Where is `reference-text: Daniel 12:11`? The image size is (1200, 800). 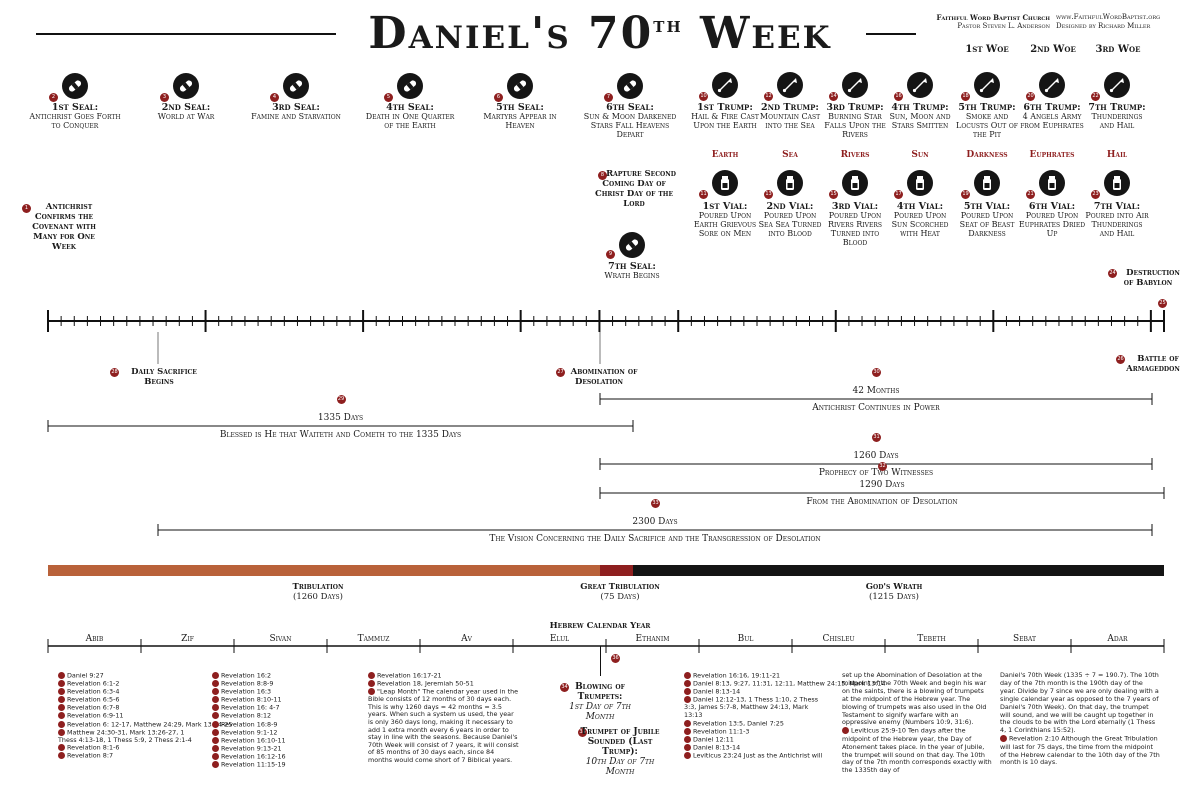
reference-text: Daniel 12:11 is located at coordinates (713, 739).